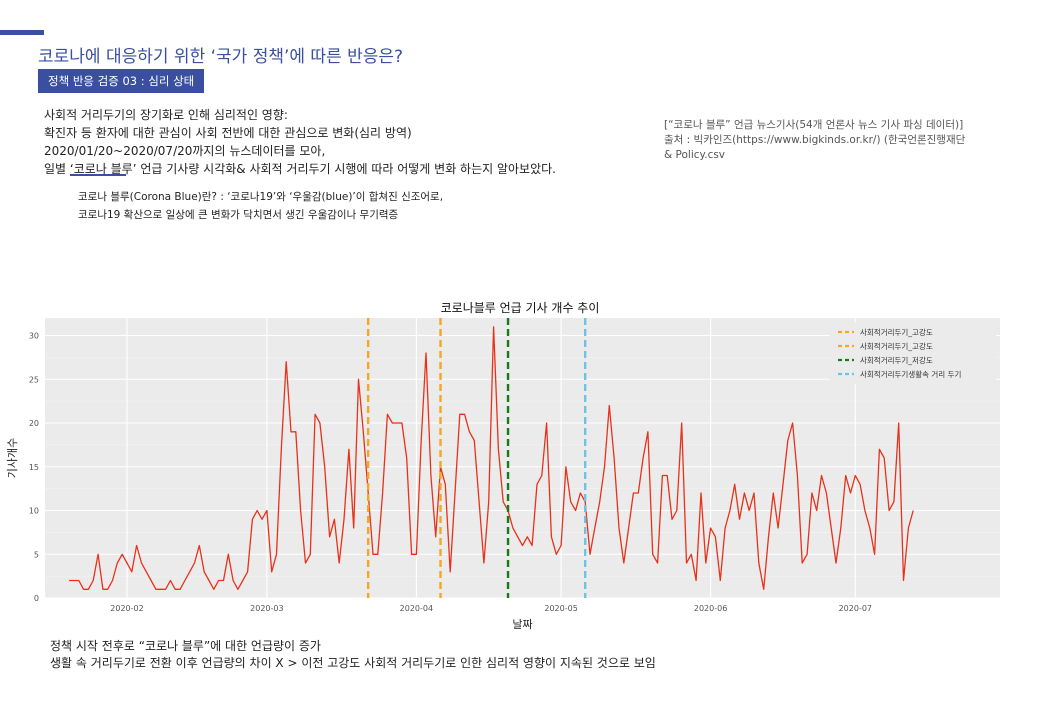  I want to click on definition-line: 코로나19 확산으로 일상에 큰 변화가 닥치면서 생긴 우울감이나 무기력증, so click(238, 215).